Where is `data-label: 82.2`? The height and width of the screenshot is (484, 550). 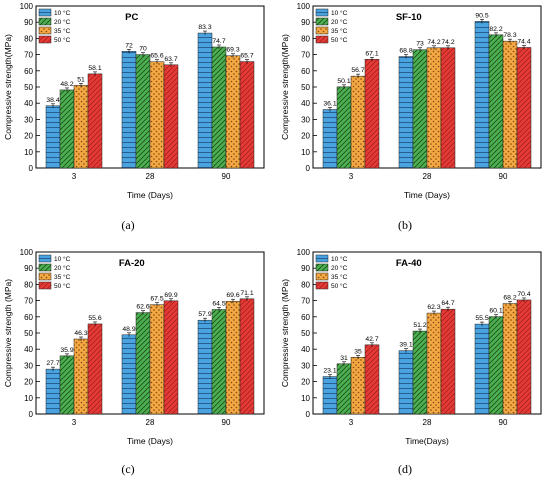 data-label: 82.2 is located at coordinates (495, 29).